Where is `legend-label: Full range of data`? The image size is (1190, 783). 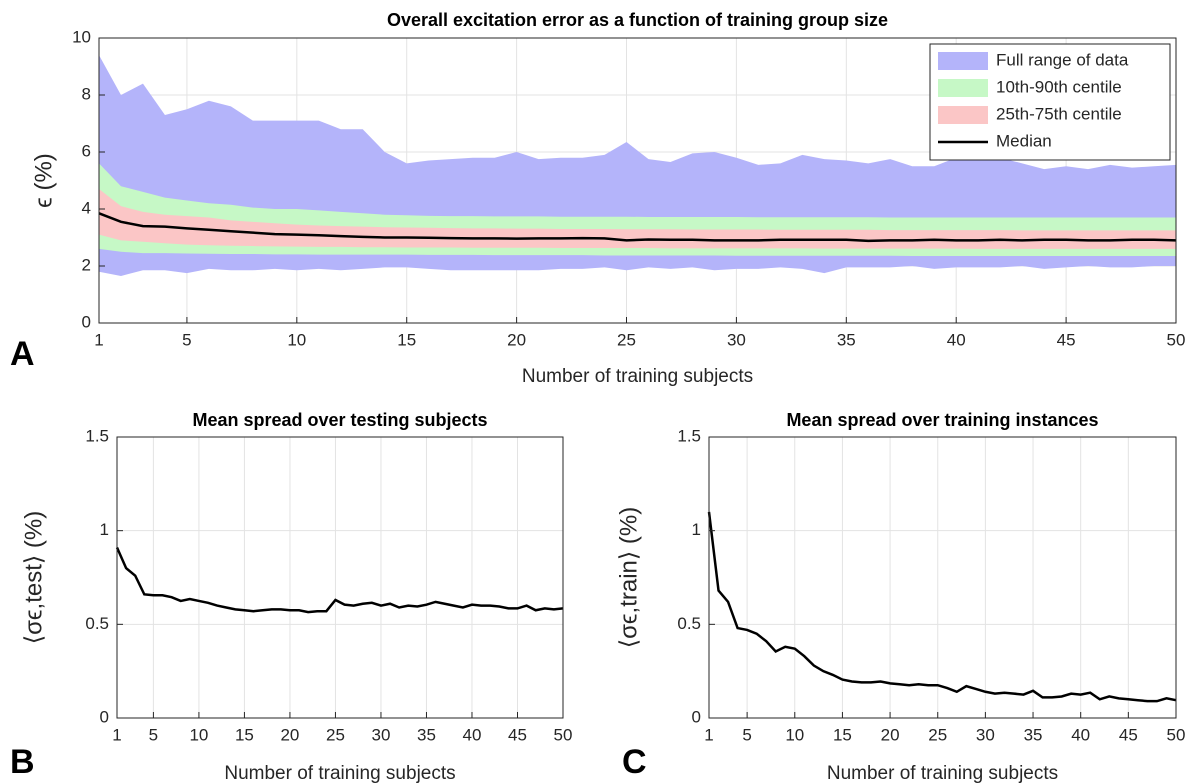
legend-label: Full range of data is located at coordinates (1062, 59).